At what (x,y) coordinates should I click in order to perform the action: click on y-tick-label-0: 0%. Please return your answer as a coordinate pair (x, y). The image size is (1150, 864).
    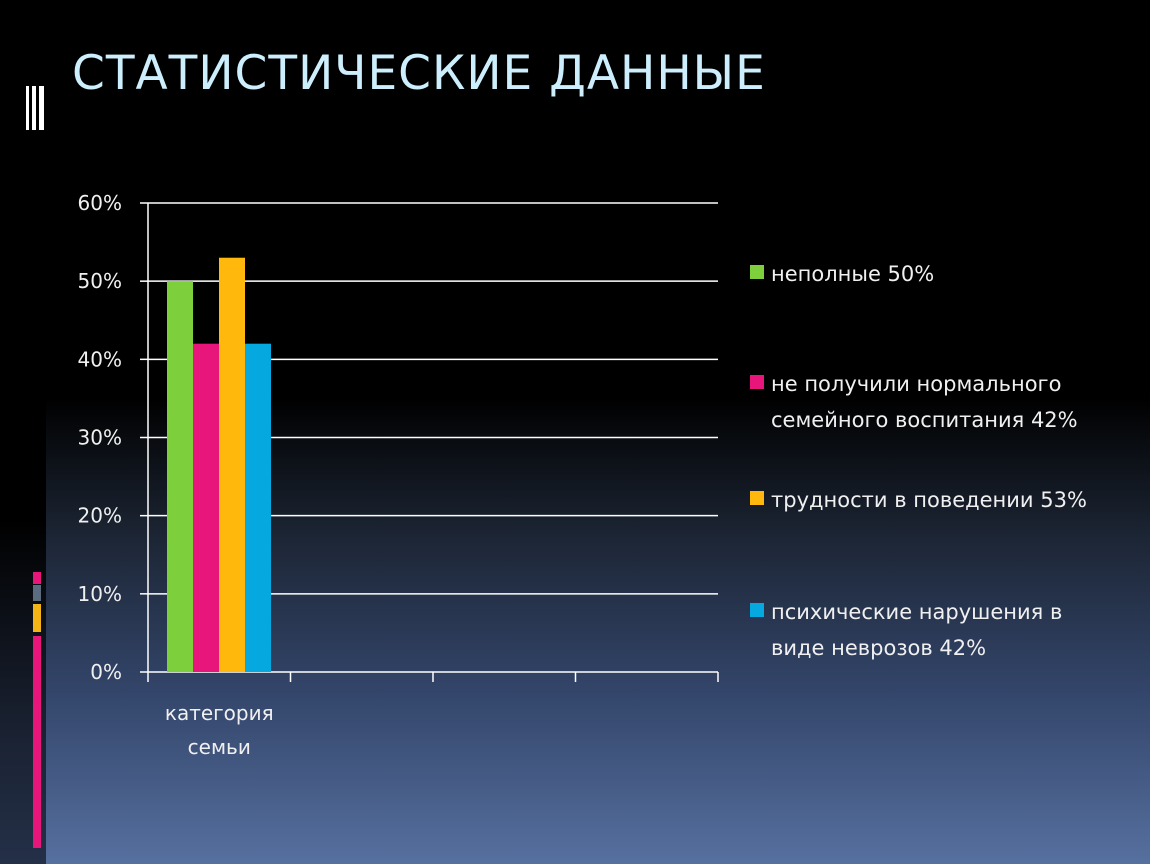
    Looking at the image, I should click on (106, 672).